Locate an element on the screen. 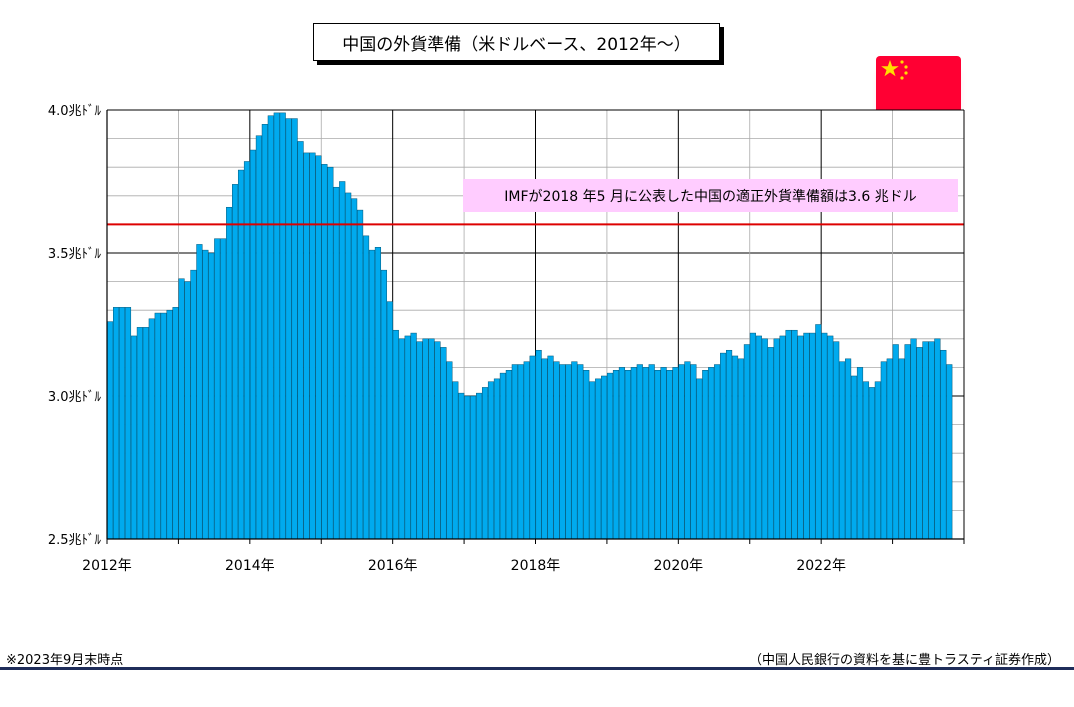 This screenshot has width=1074, height=707. footnote-date: ※2023年9月末時点 is located at coordinates (65, 660).